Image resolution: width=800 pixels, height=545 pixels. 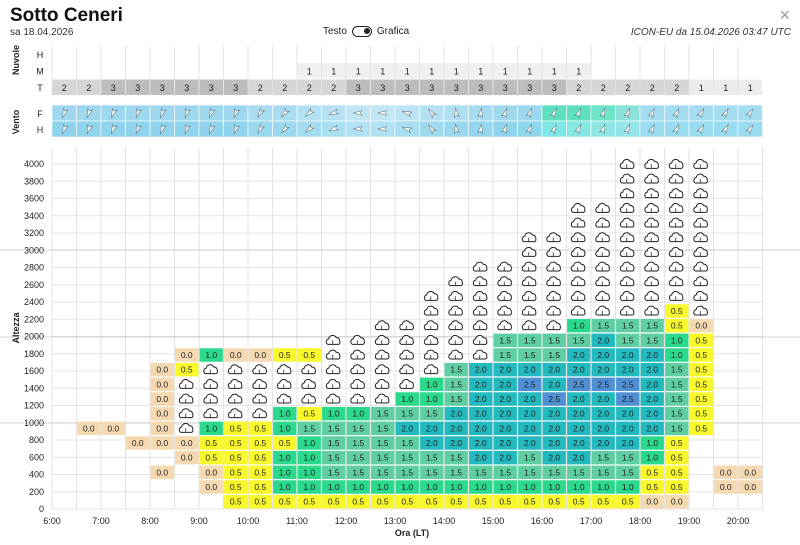 I want to click on cloud-cell-m, so click(x=554, y=71).